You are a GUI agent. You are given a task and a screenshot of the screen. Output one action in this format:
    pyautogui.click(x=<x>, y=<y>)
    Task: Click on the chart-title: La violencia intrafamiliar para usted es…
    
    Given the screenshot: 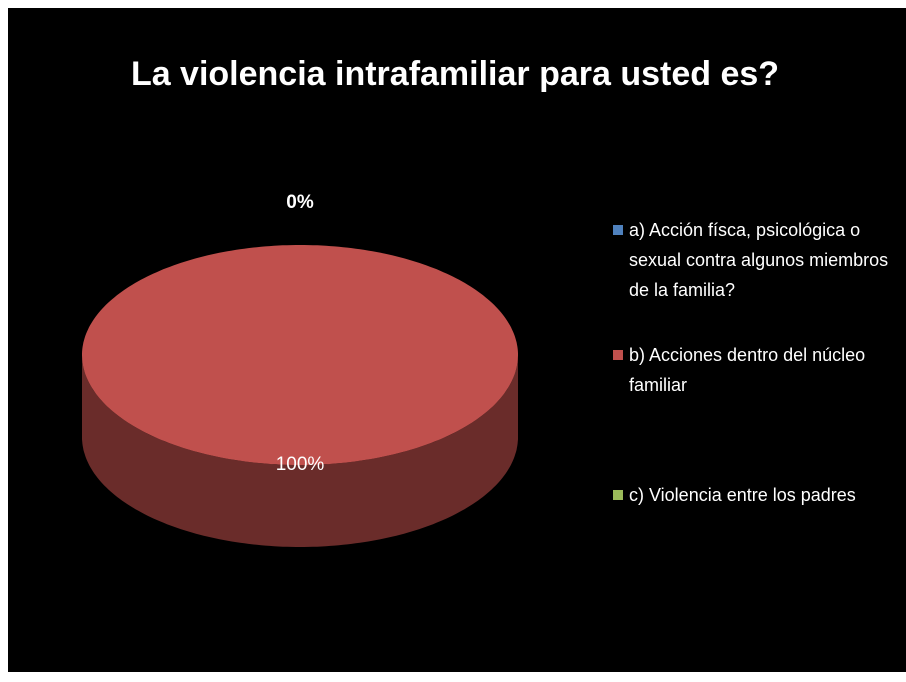 What is the action you would take?
    pyautogui.click(x=455, y=74)
    